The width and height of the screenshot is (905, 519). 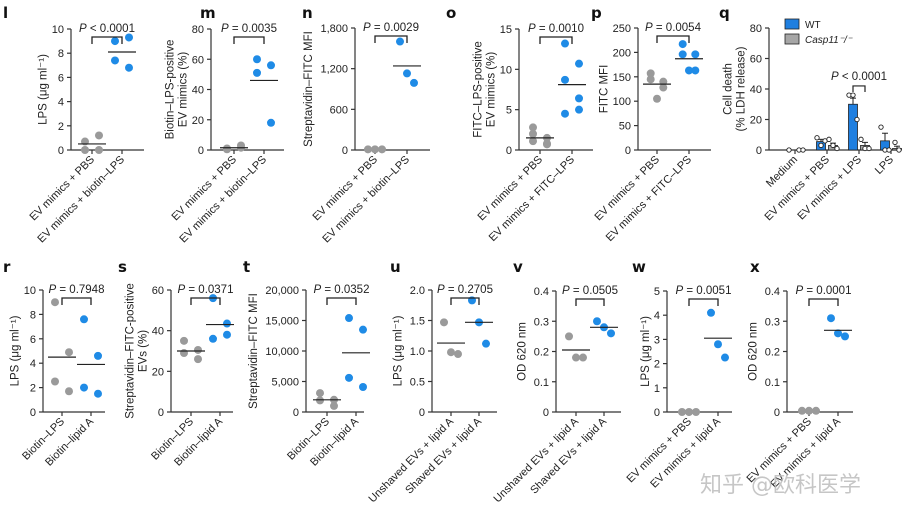 What do you see at coordinates (509, 111) in the screenshot?
I see `y-tick-label: 5` at bounding box center [509, 111].